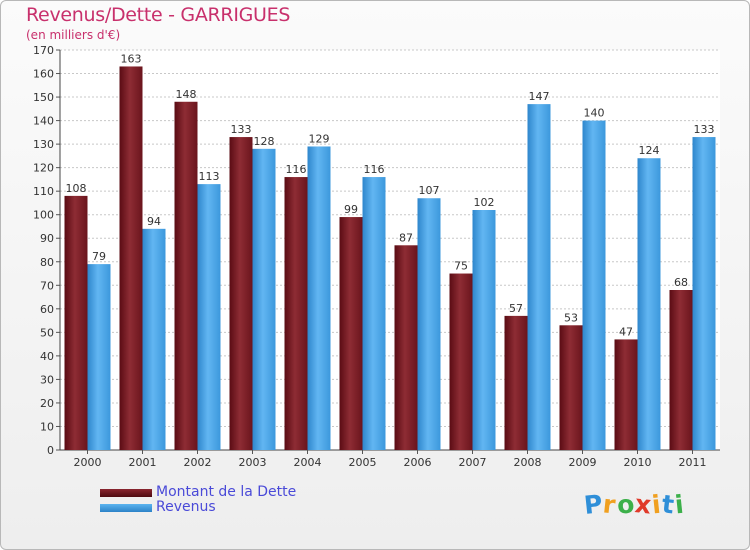 The width and height of the screenshot is (750, 550). Describe the element at coordinates (296, 169) in the screenshot. I see `value-label-dette: 116` at that location.